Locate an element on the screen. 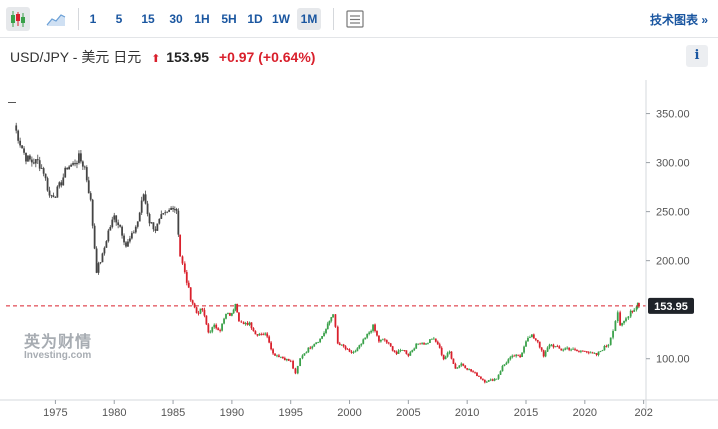 The image size is (718, 429). x-tick-label: 2020 is located at coordinates (585, 413).